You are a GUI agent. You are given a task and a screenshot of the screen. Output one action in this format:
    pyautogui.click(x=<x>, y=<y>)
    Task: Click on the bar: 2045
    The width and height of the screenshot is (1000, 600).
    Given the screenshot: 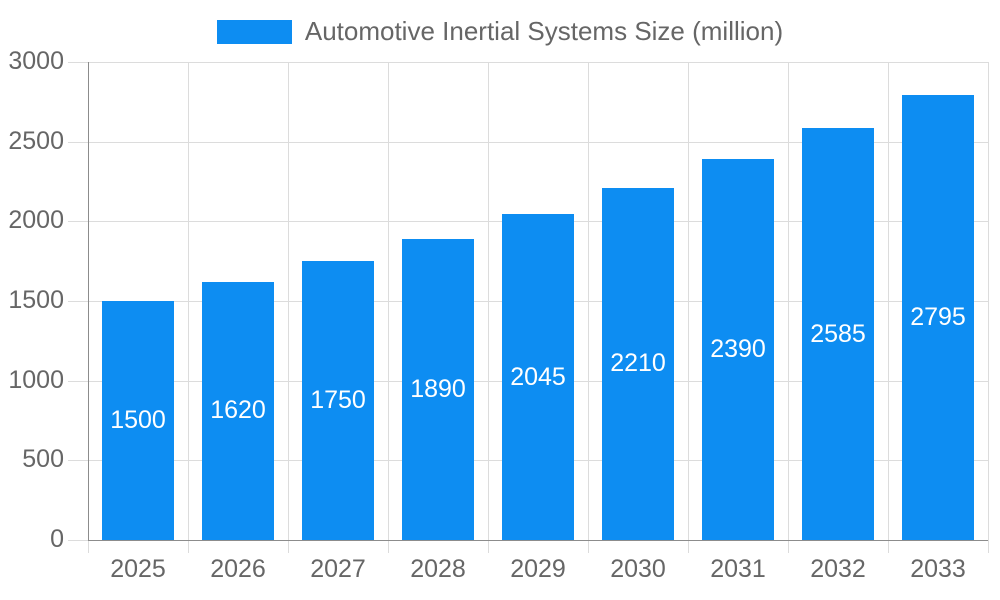 What is the action you would take?
    pyautogui.click(x=538, y=377)
    